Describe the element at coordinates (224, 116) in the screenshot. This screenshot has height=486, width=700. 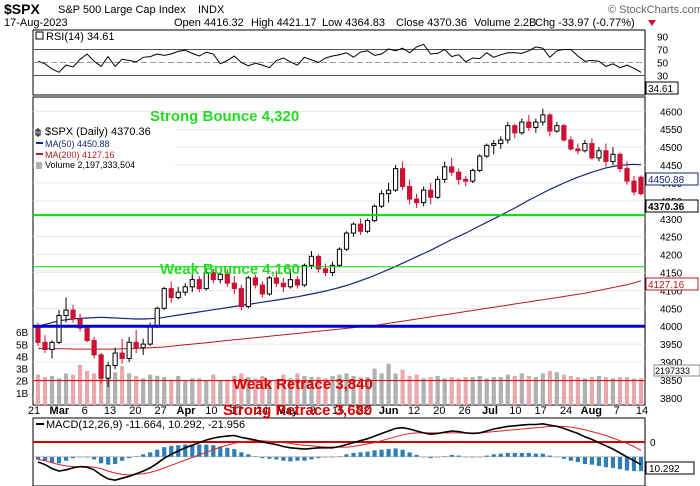
I see `strong-bounce-label: Strong Bounce 4,320` at that location.